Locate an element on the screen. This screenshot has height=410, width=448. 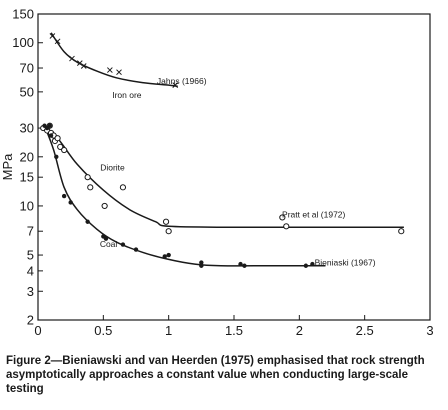
annotation-label: Coal is located at coordinates (109, 244).